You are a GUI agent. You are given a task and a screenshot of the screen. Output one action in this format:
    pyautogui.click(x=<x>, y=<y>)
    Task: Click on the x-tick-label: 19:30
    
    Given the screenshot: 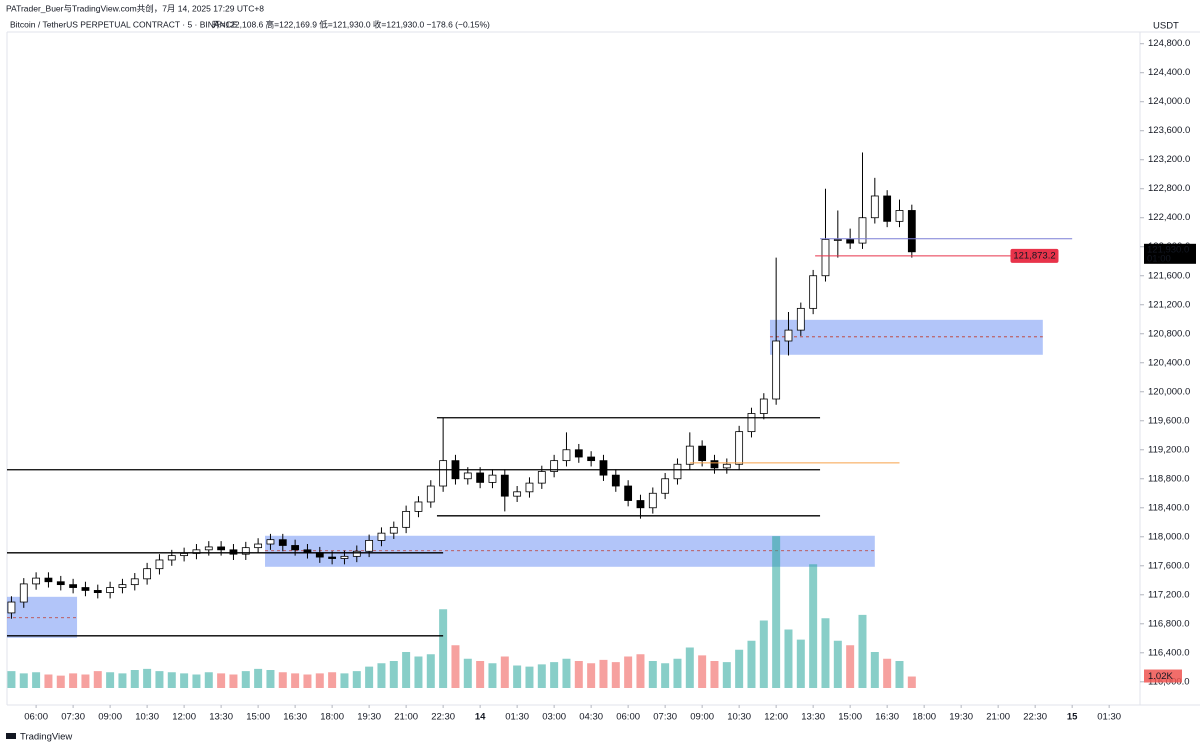 What is the action you would take?
    pyautogui.click(x=369, y=717)
    